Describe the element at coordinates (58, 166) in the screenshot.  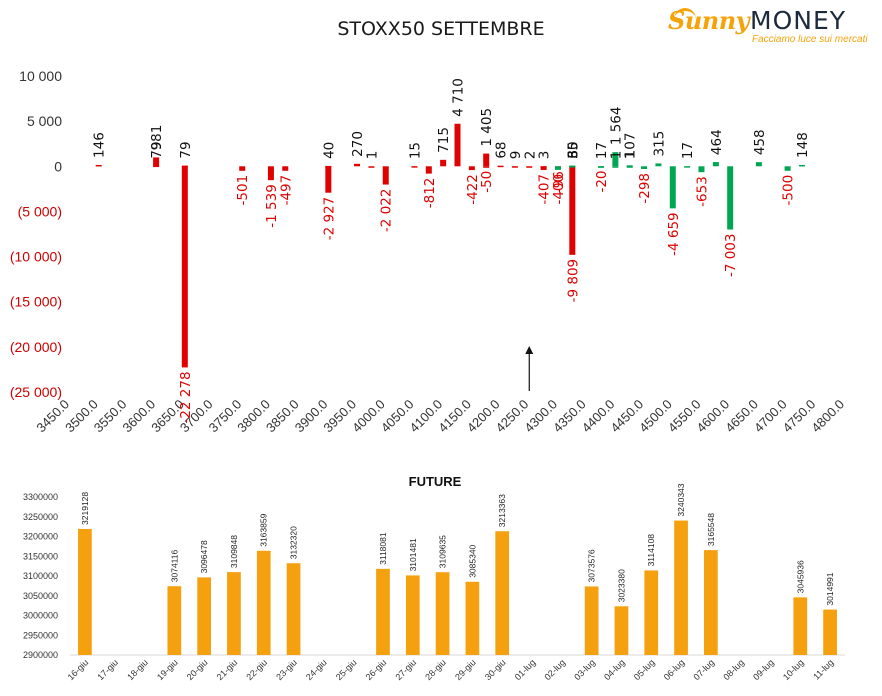
I see `y-tick-label: 0` at that location.